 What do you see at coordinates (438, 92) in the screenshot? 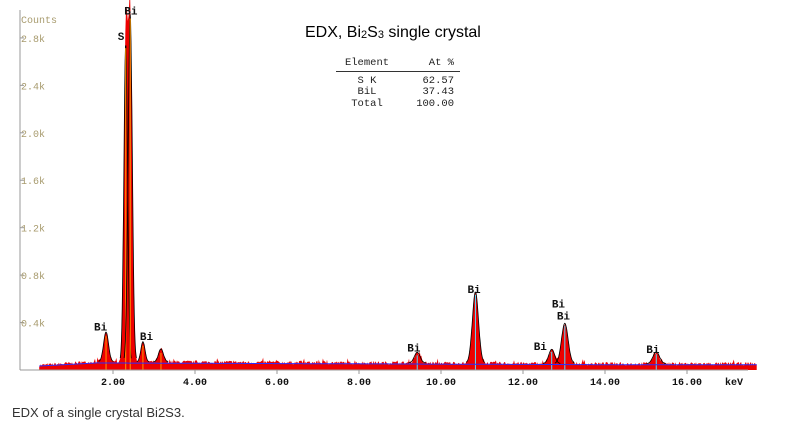
I see `cell: 37.43` at bounding box center [438, 92].